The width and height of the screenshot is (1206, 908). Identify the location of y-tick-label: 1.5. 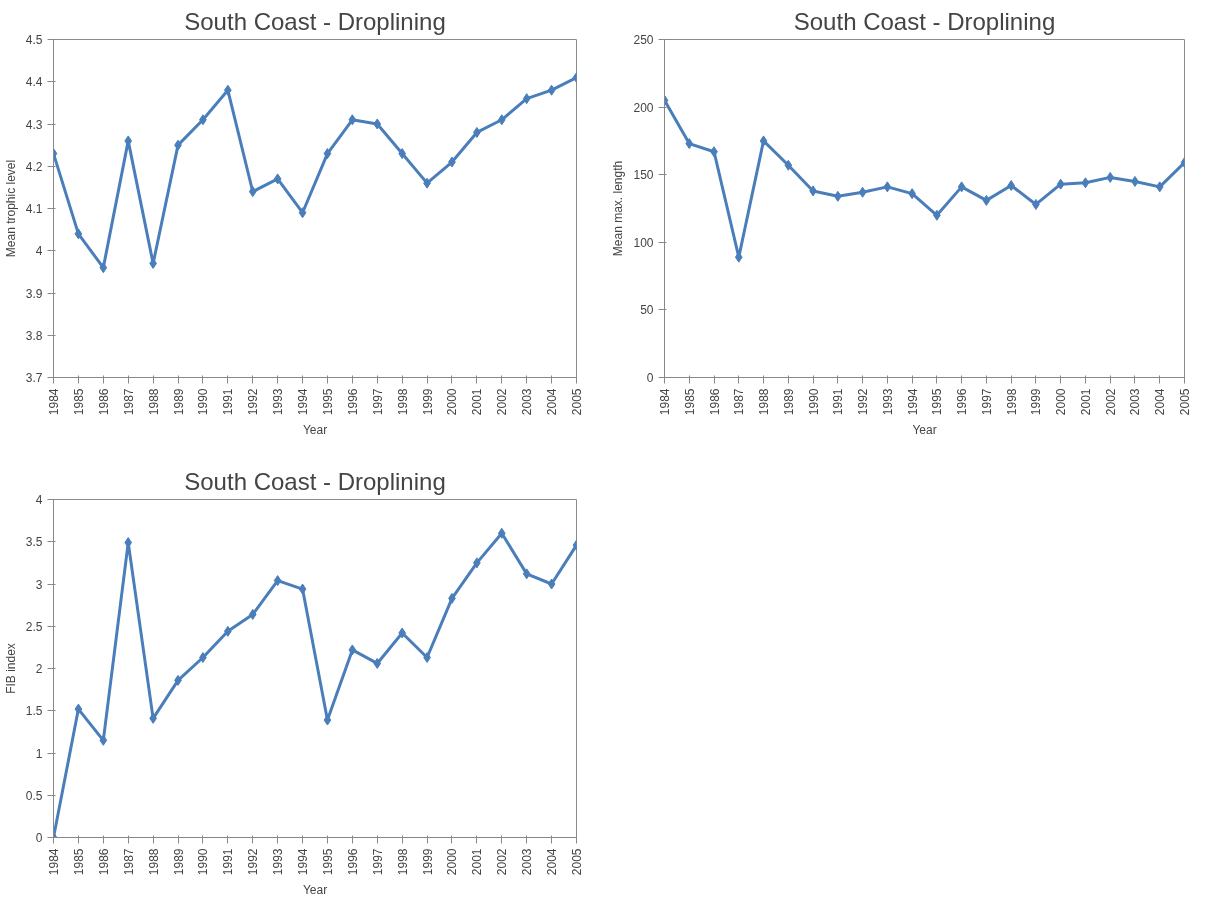
(34, 711).